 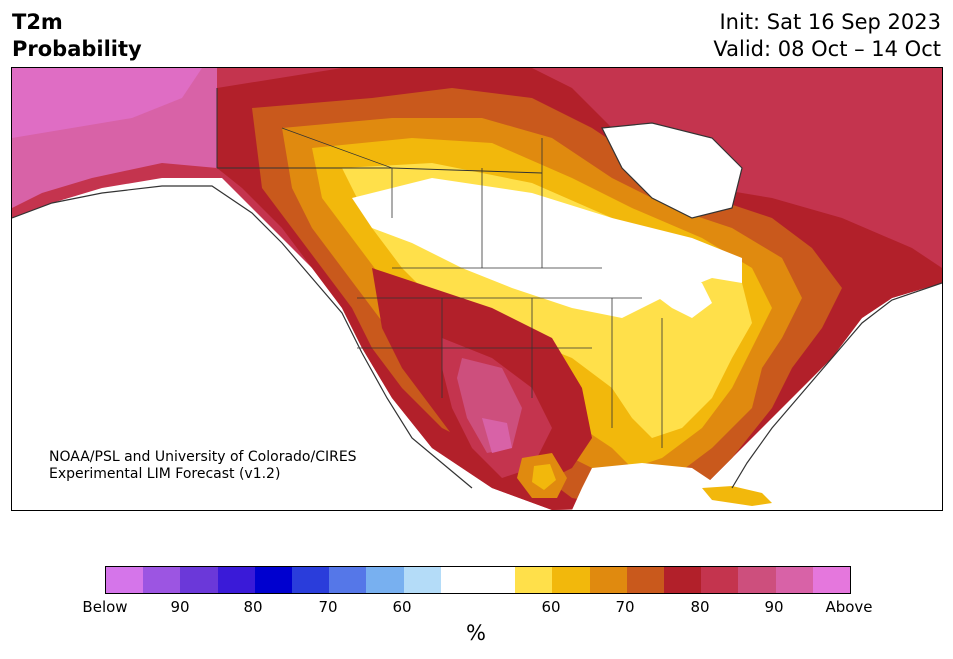 I want to click on init-date: Init: Sat 16 Sep 2023, so click(x=830, y=22).